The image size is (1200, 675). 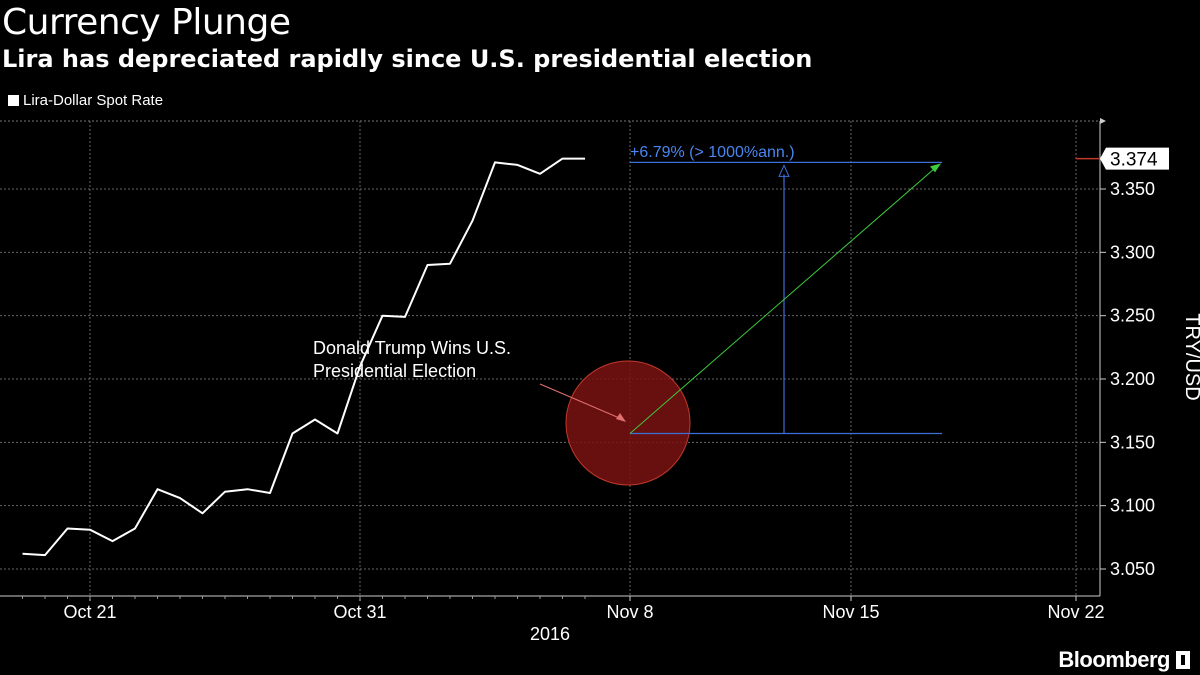 I want to click on x-tick-label: Nov 22, so click(x=1075, y=612).